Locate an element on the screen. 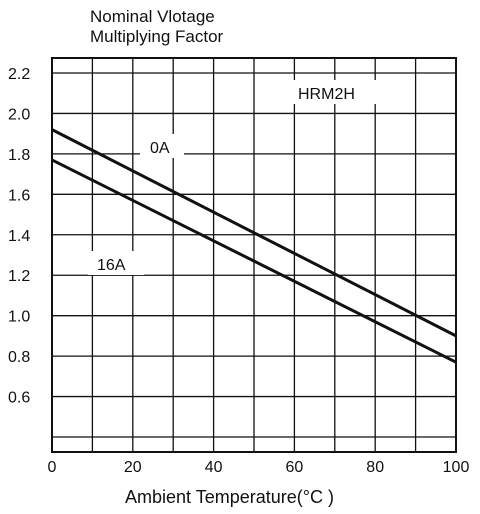  y-tick-labels: 2.2 2.0 1.8 1.6 1.4 1.2 1.0 0.8 0.6 is located at coordinates (19, 236).